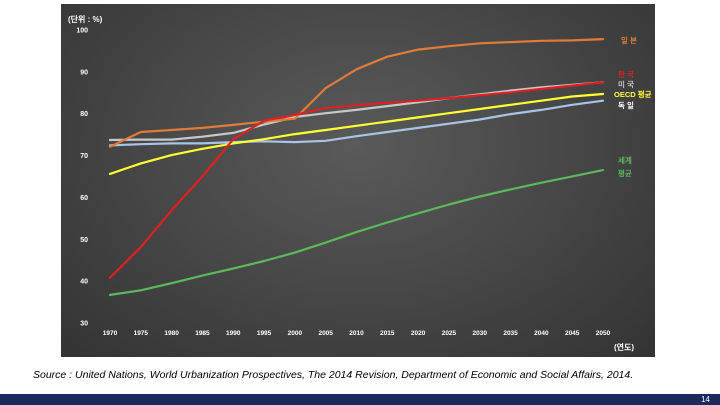  What do you see at coordinates (84, 72) in the screenshot?
I see `y-tick-label-90: 90` at bounding box center [84, 72].